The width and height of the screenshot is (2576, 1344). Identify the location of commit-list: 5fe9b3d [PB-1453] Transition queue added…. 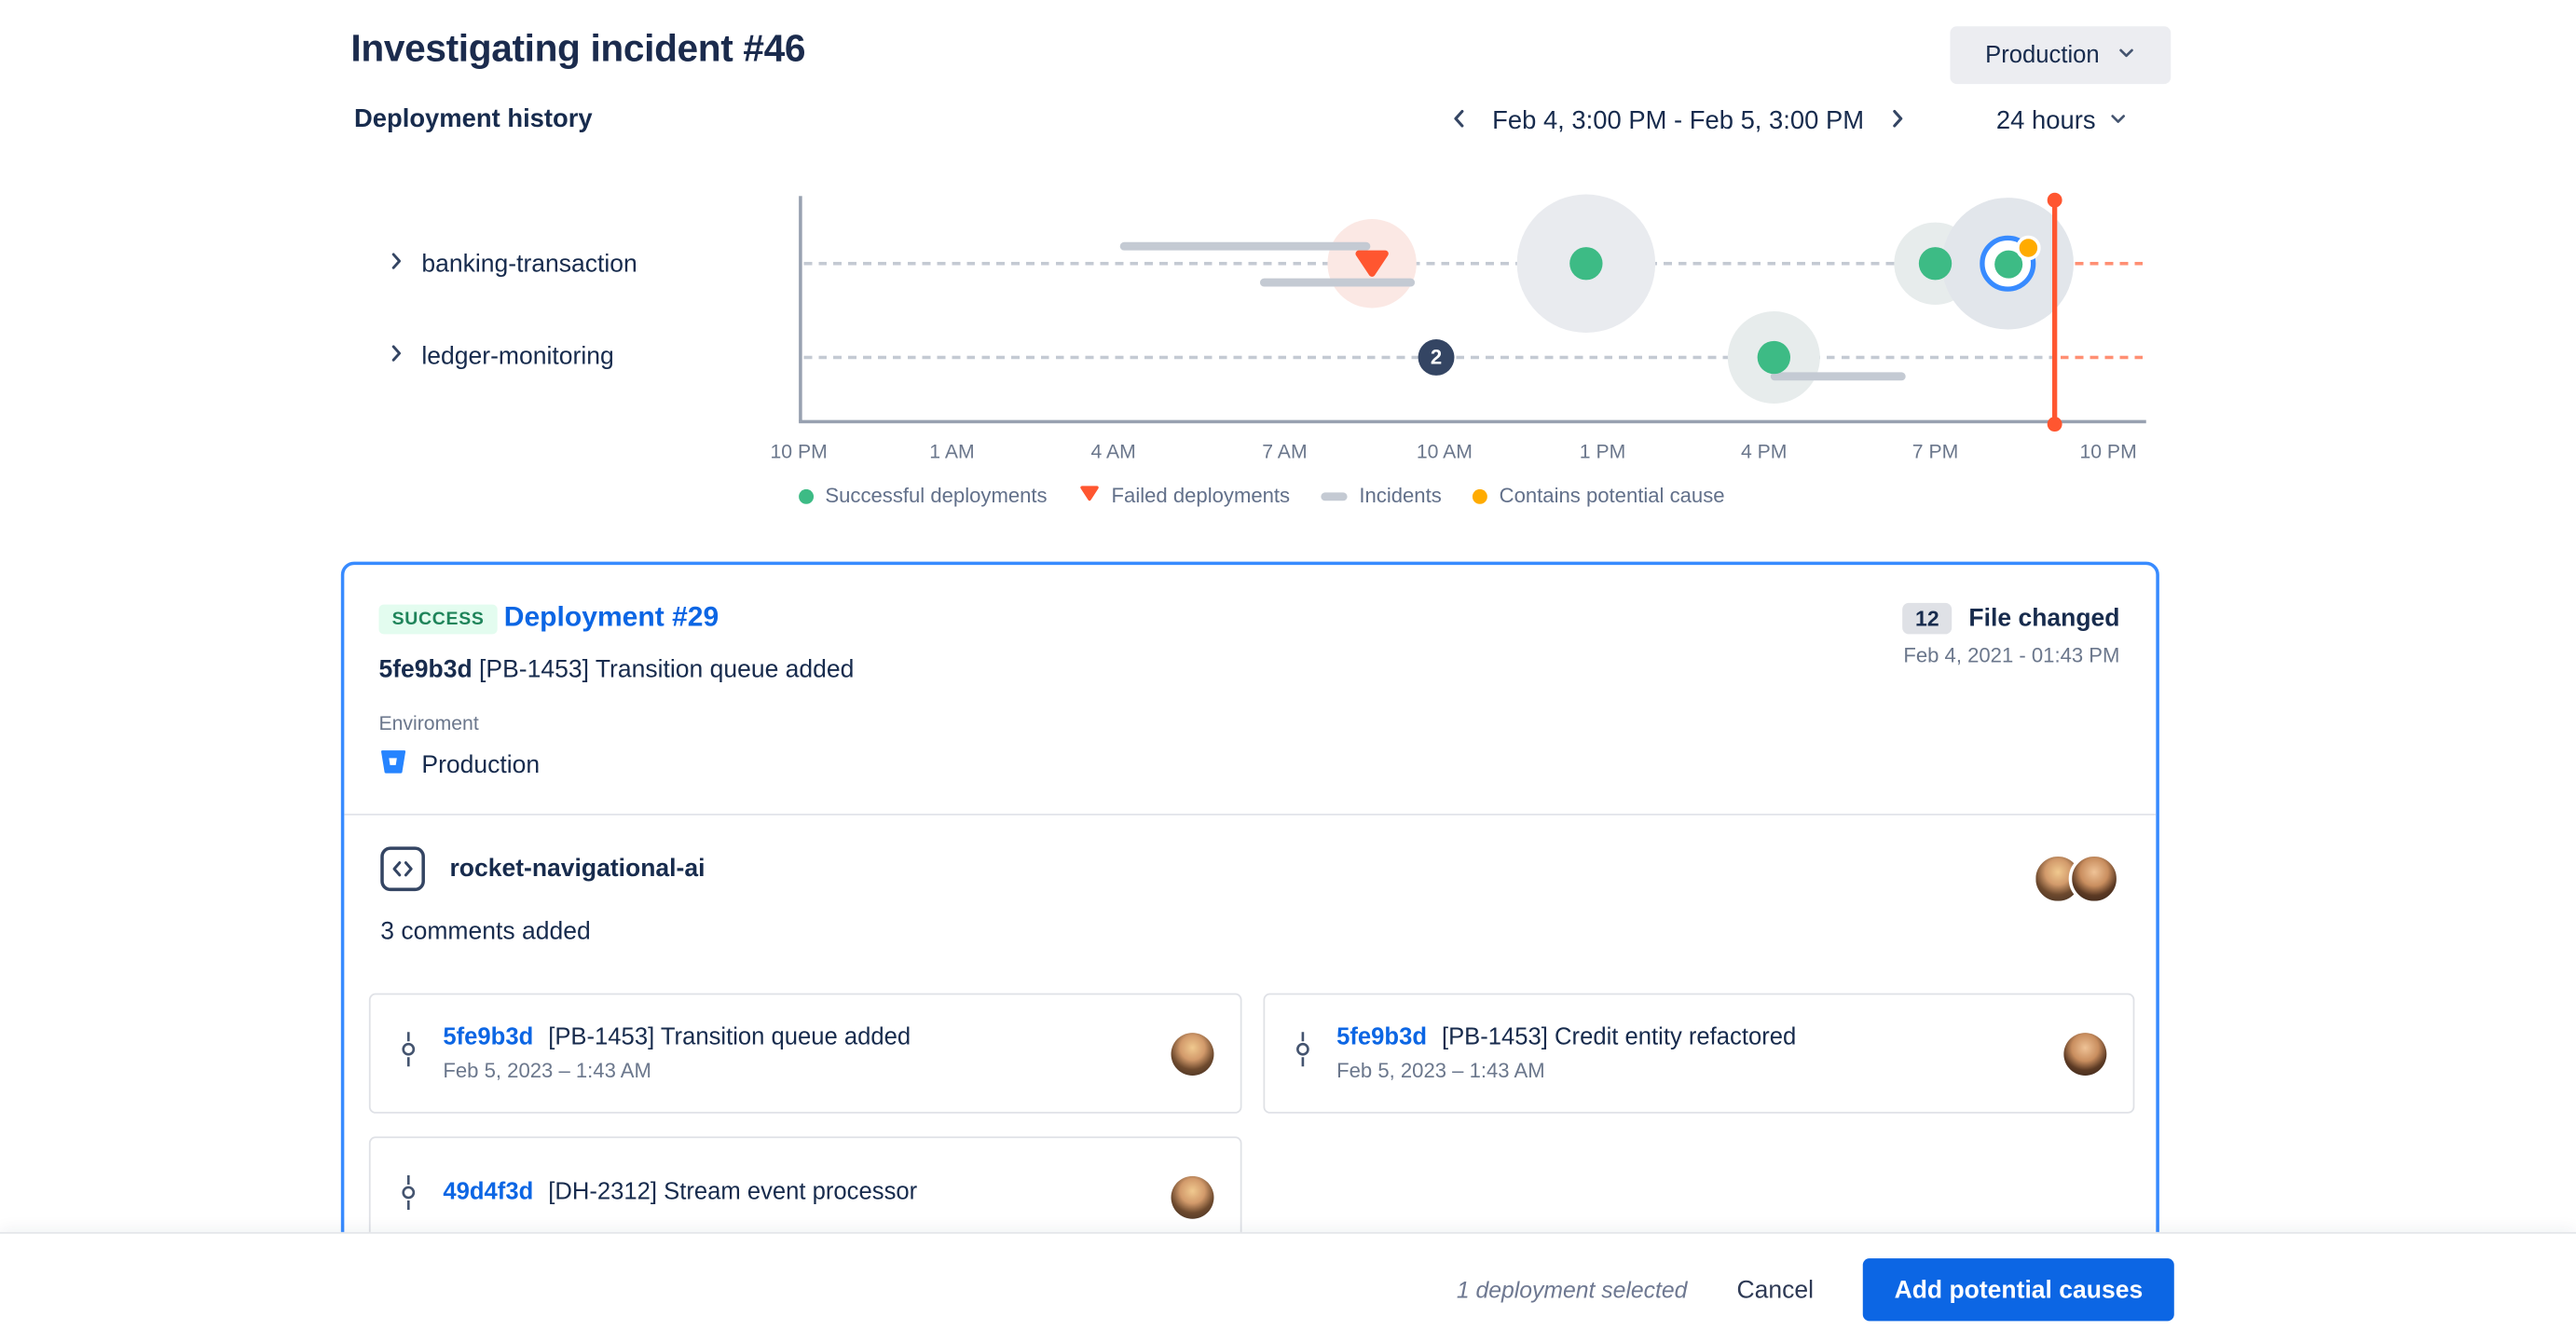
(1251, 1125).